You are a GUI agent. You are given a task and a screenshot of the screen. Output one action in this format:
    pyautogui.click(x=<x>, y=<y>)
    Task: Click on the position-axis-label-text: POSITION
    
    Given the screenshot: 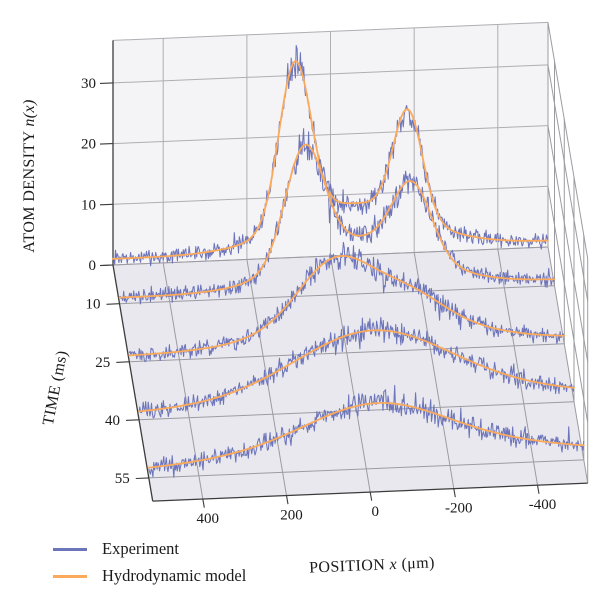 What is the action you would take?
    pyautogui.click(x=349, y=566)
    